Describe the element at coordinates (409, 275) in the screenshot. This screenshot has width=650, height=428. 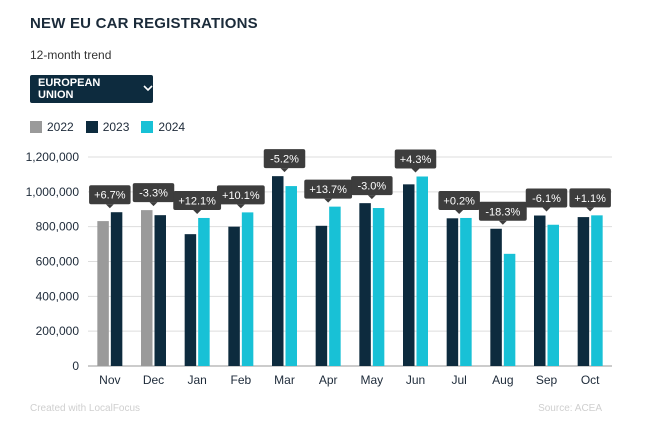
I see `bar-2023-jun` at that location.